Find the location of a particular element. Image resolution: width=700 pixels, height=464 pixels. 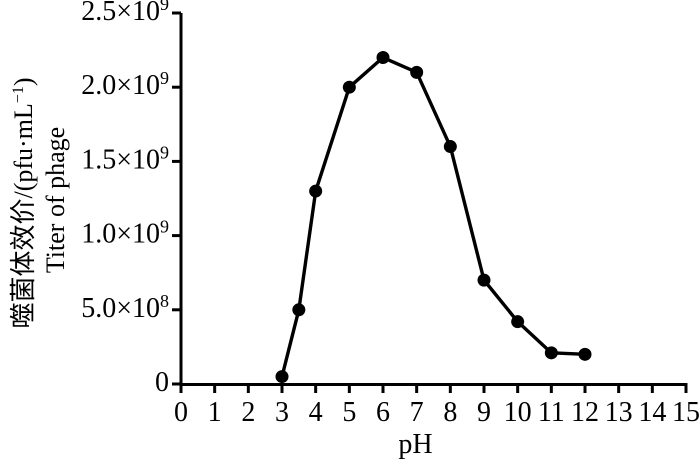

x-tick-label: 4 is located at coordinates (316, 412).